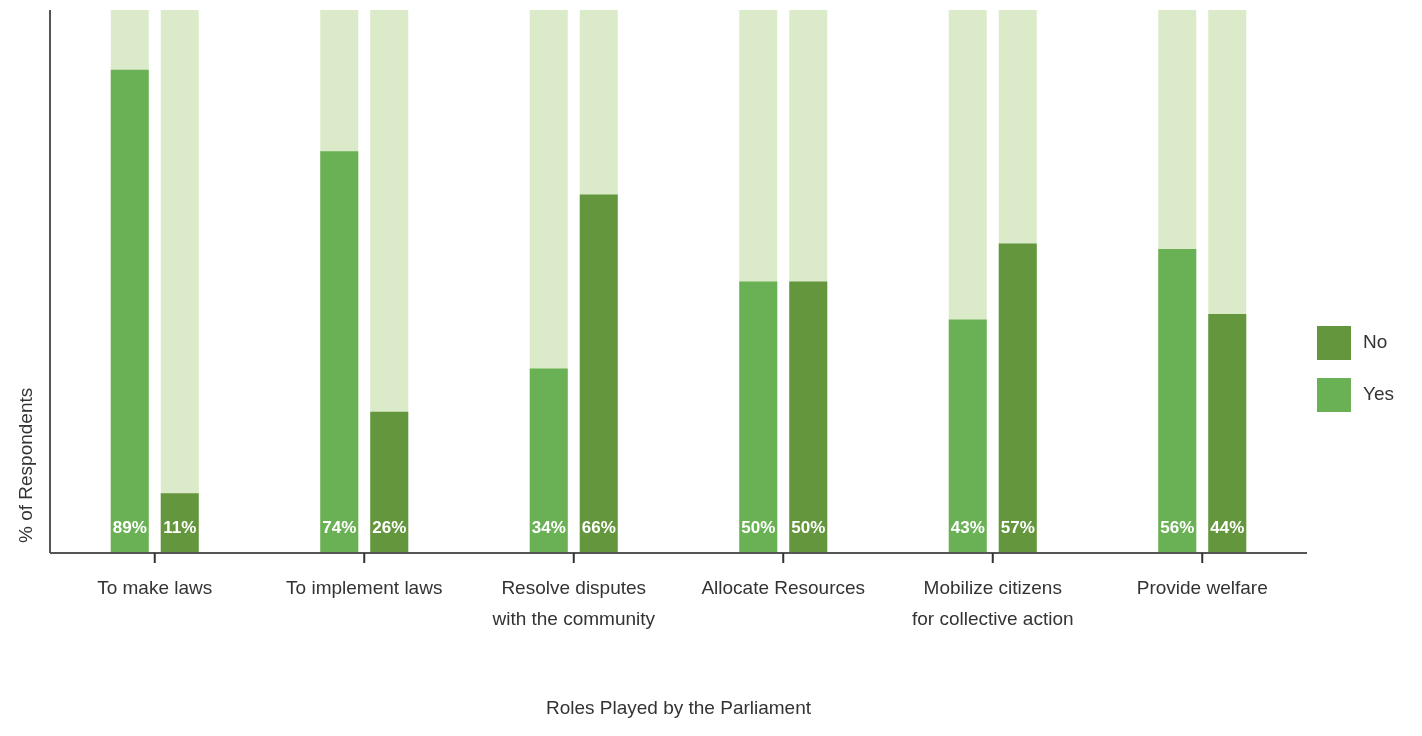  What do you see at coordinates (598, 527) in the screenshot?
I see `data-label: 66%` at bounding box center [598, 527].